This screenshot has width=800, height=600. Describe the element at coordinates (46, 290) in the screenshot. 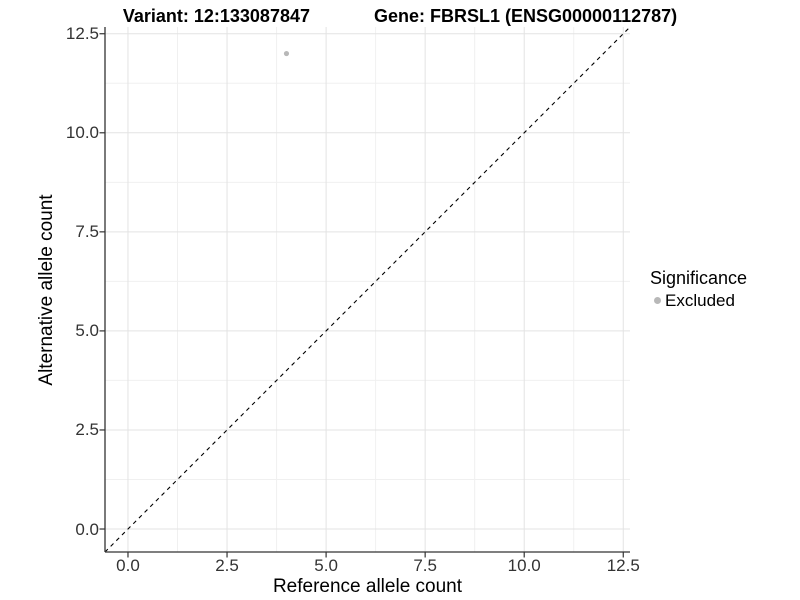

I see `y-axis-title: Alternative allele count` at that location.